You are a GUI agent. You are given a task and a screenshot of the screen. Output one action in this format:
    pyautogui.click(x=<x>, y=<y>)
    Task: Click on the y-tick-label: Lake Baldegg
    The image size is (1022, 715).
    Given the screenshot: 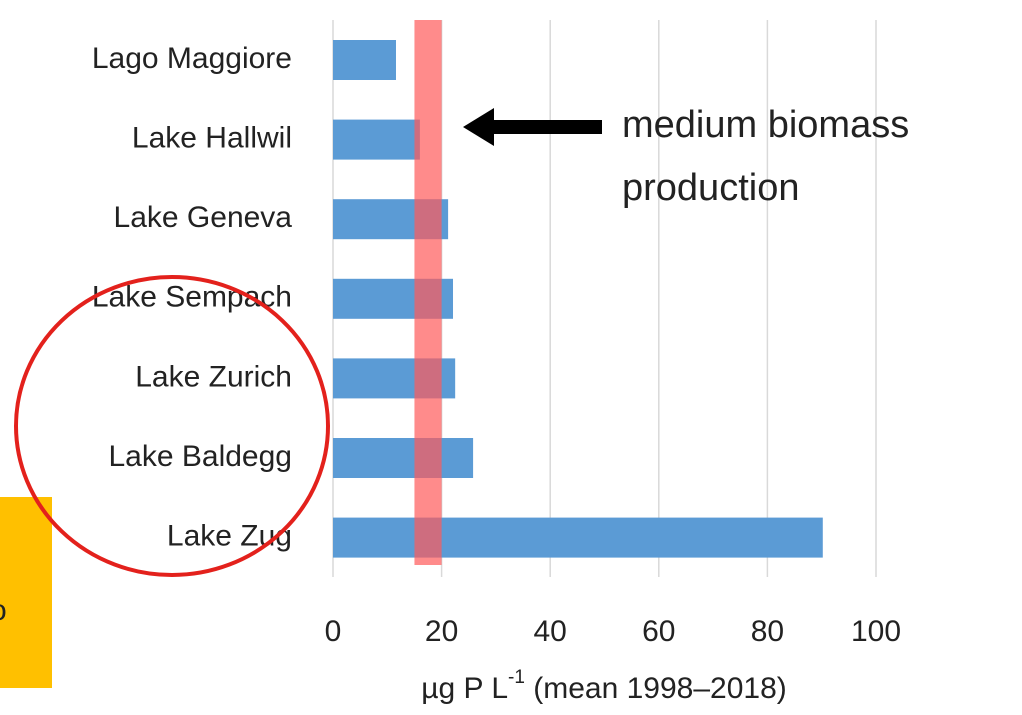 What is the action you would take?
    pyautogui.click(x=201, y=456)
    